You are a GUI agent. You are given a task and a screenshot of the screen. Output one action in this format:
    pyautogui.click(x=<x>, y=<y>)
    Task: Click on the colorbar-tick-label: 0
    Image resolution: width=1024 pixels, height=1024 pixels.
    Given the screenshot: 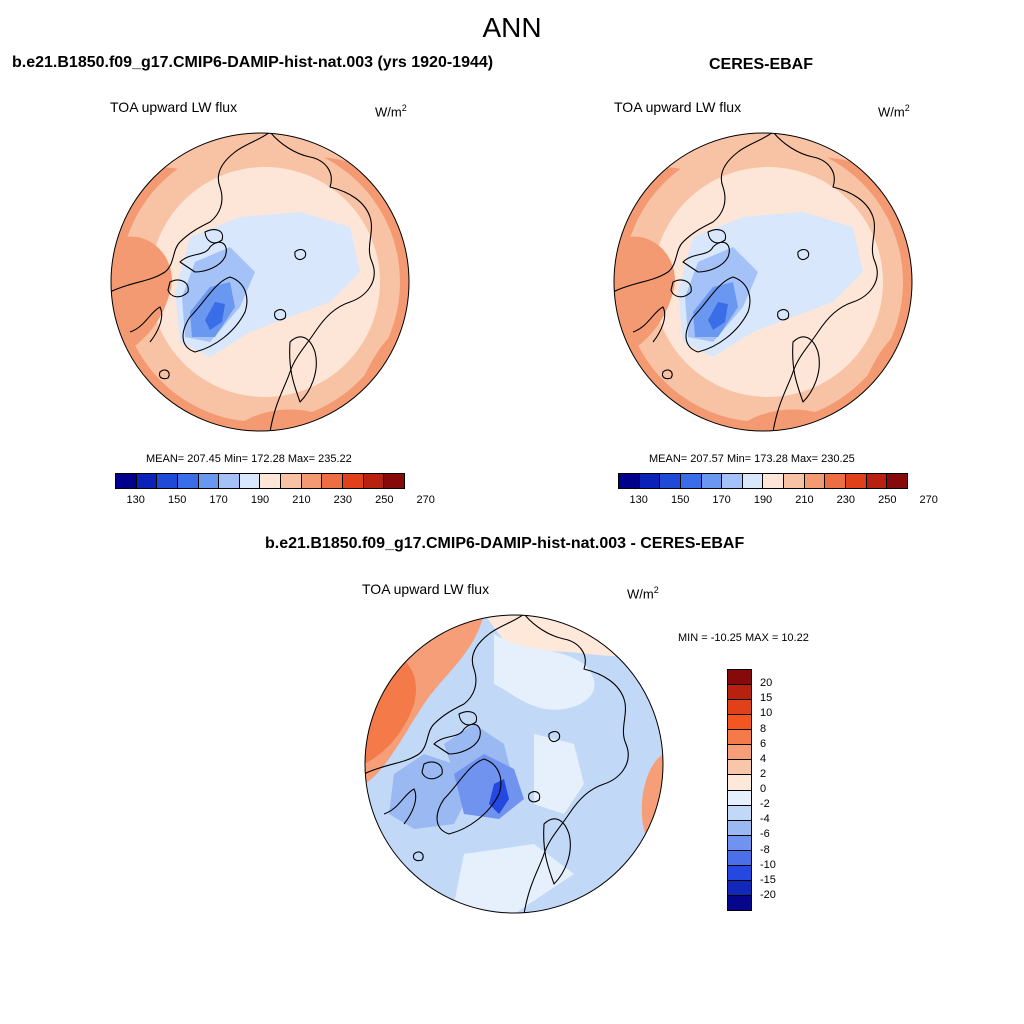 What is the action you would take?
    pyautogui.click(x=763, y=789)
    